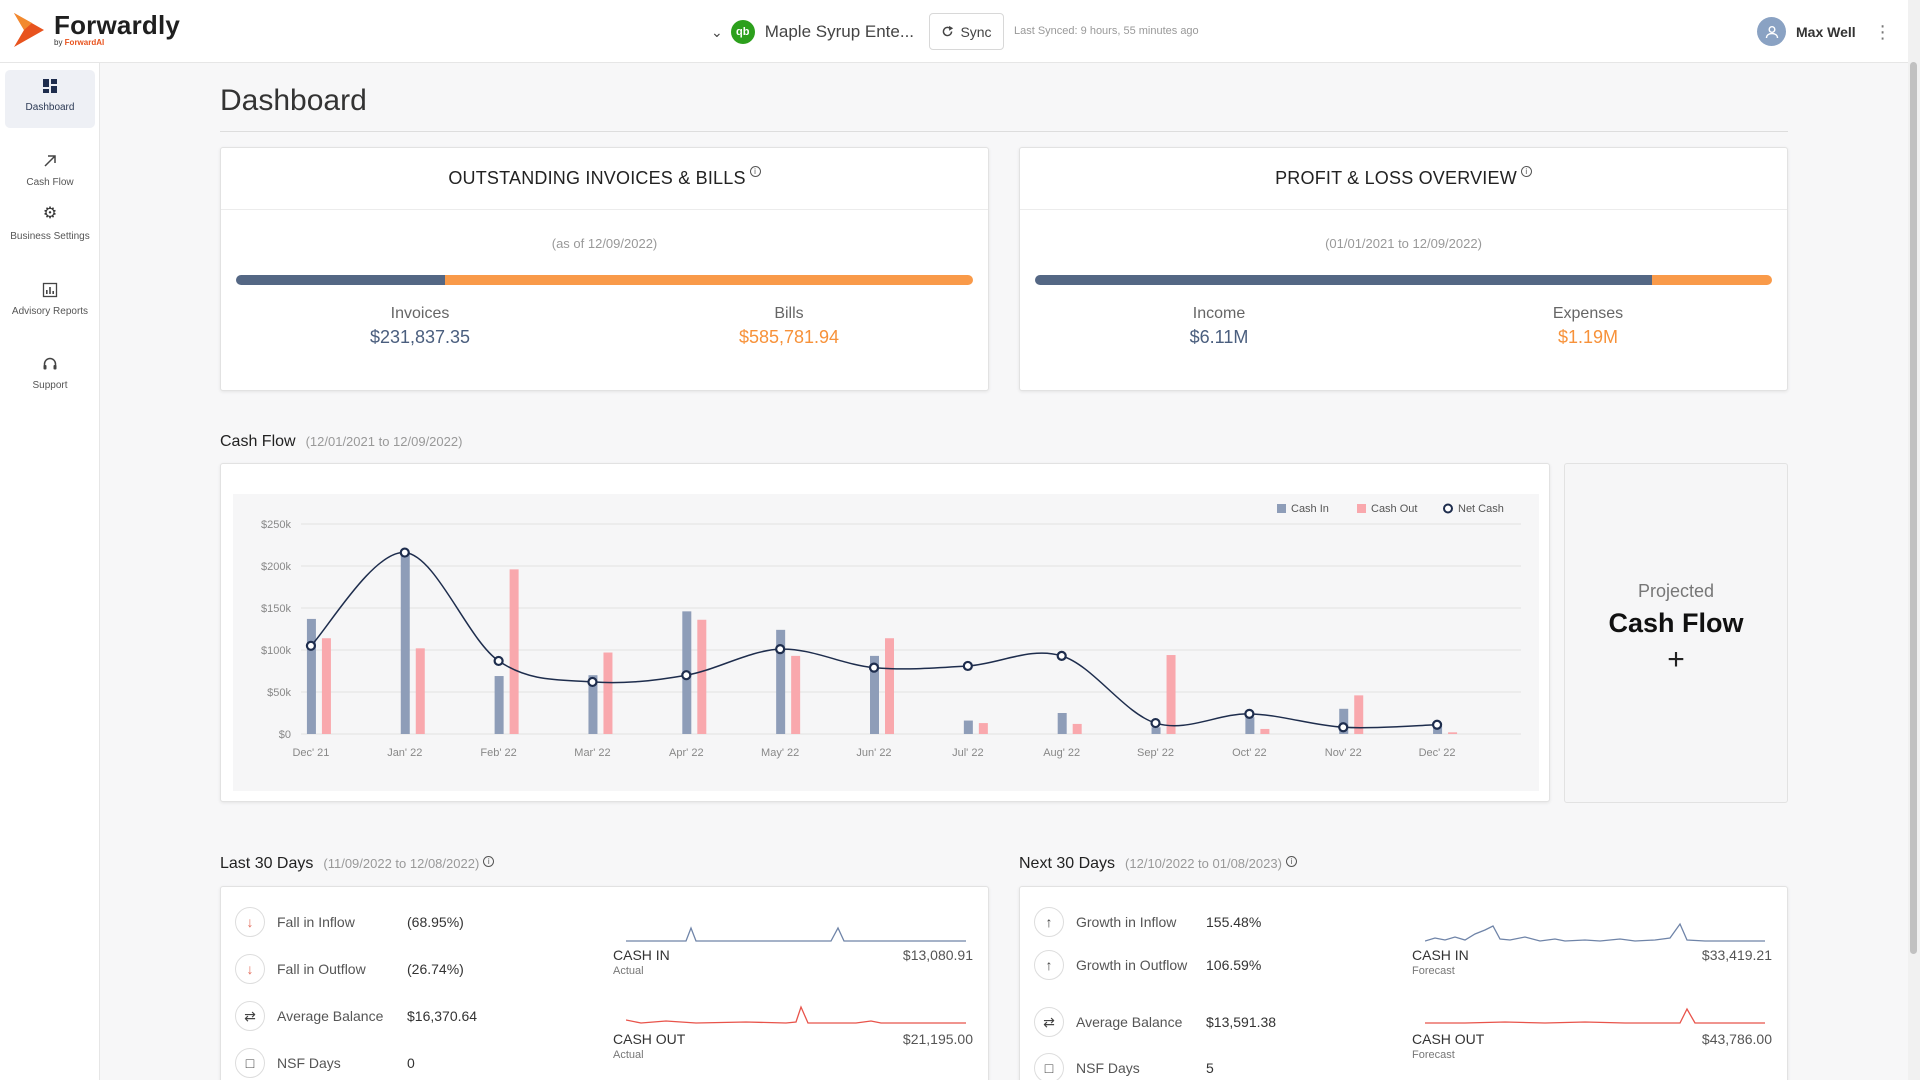 This screenshot has height=1080, width=1920. What do you see at coordinates (420, 337) in the screenshot?
I see `invoices-value: $231,837.35` at bounding box center [420, 337].